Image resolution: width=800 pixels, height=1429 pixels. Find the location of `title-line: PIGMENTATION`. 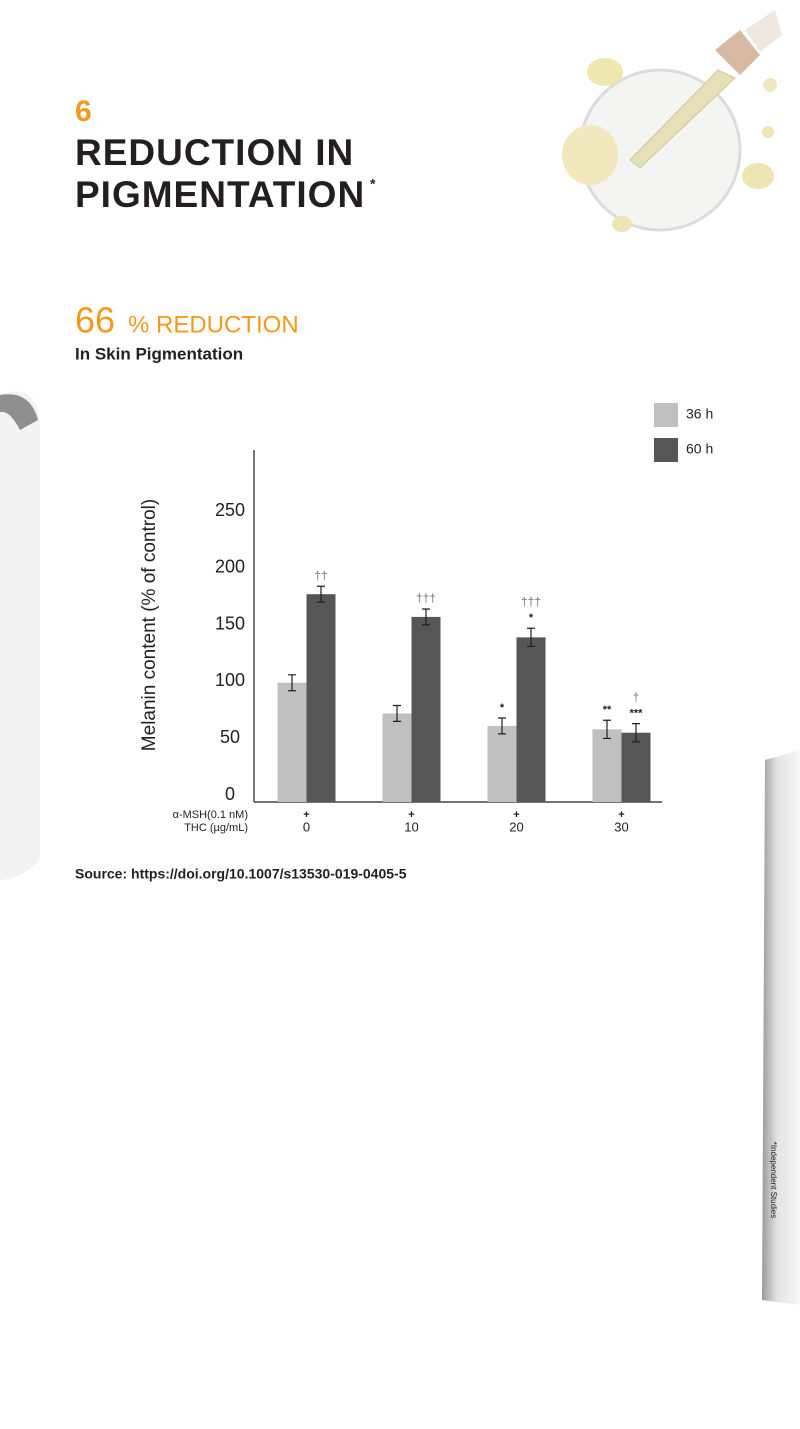

title-line: PIGMENTATION is located at coordinates (220, 194).